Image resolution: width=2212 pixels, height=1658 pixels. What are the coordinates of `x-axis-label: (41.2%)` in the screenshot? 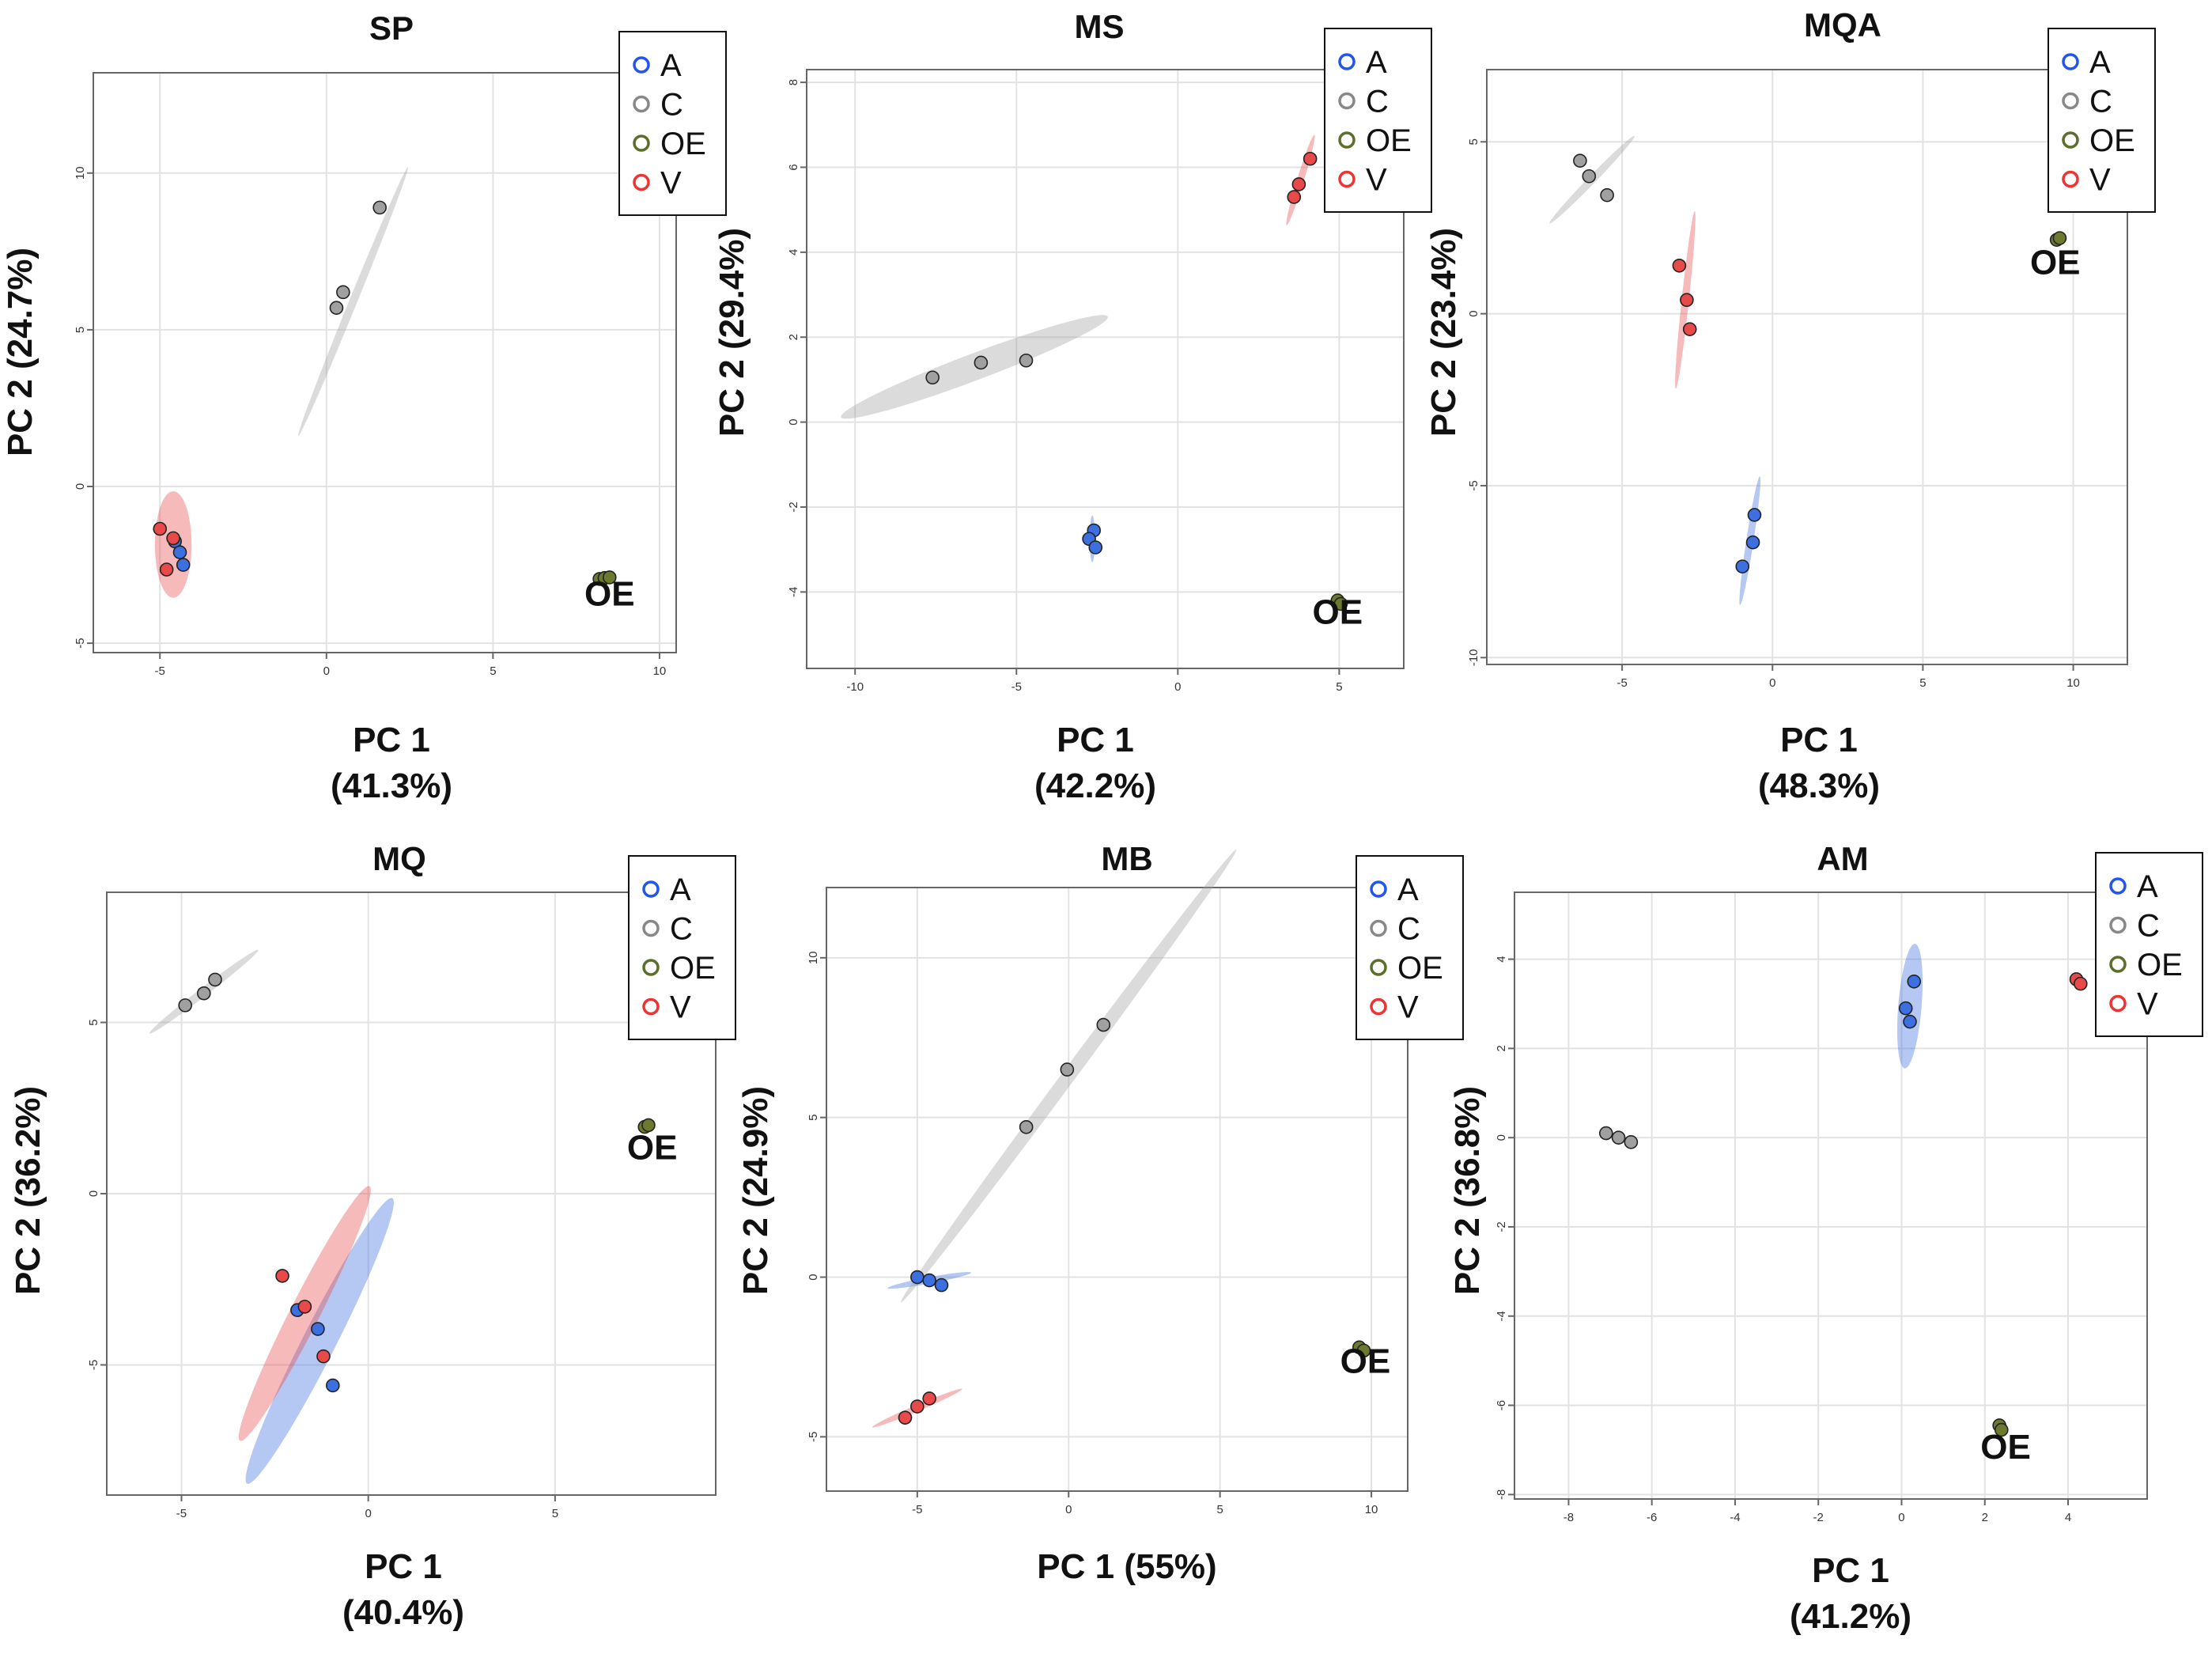 It's located at (1851, 1616).